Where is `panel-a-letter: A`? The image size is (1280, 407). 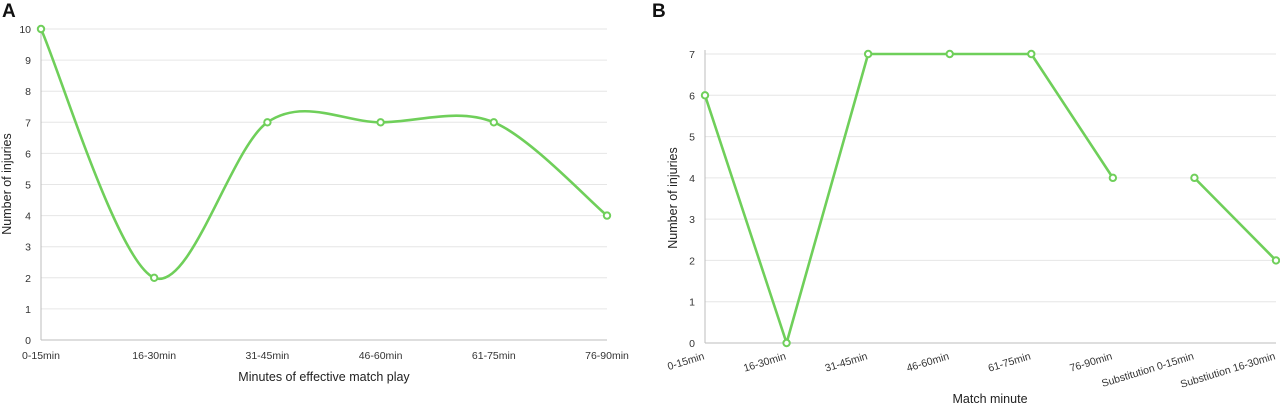 panel-a-letter: A is located at coordinates (9, 11).